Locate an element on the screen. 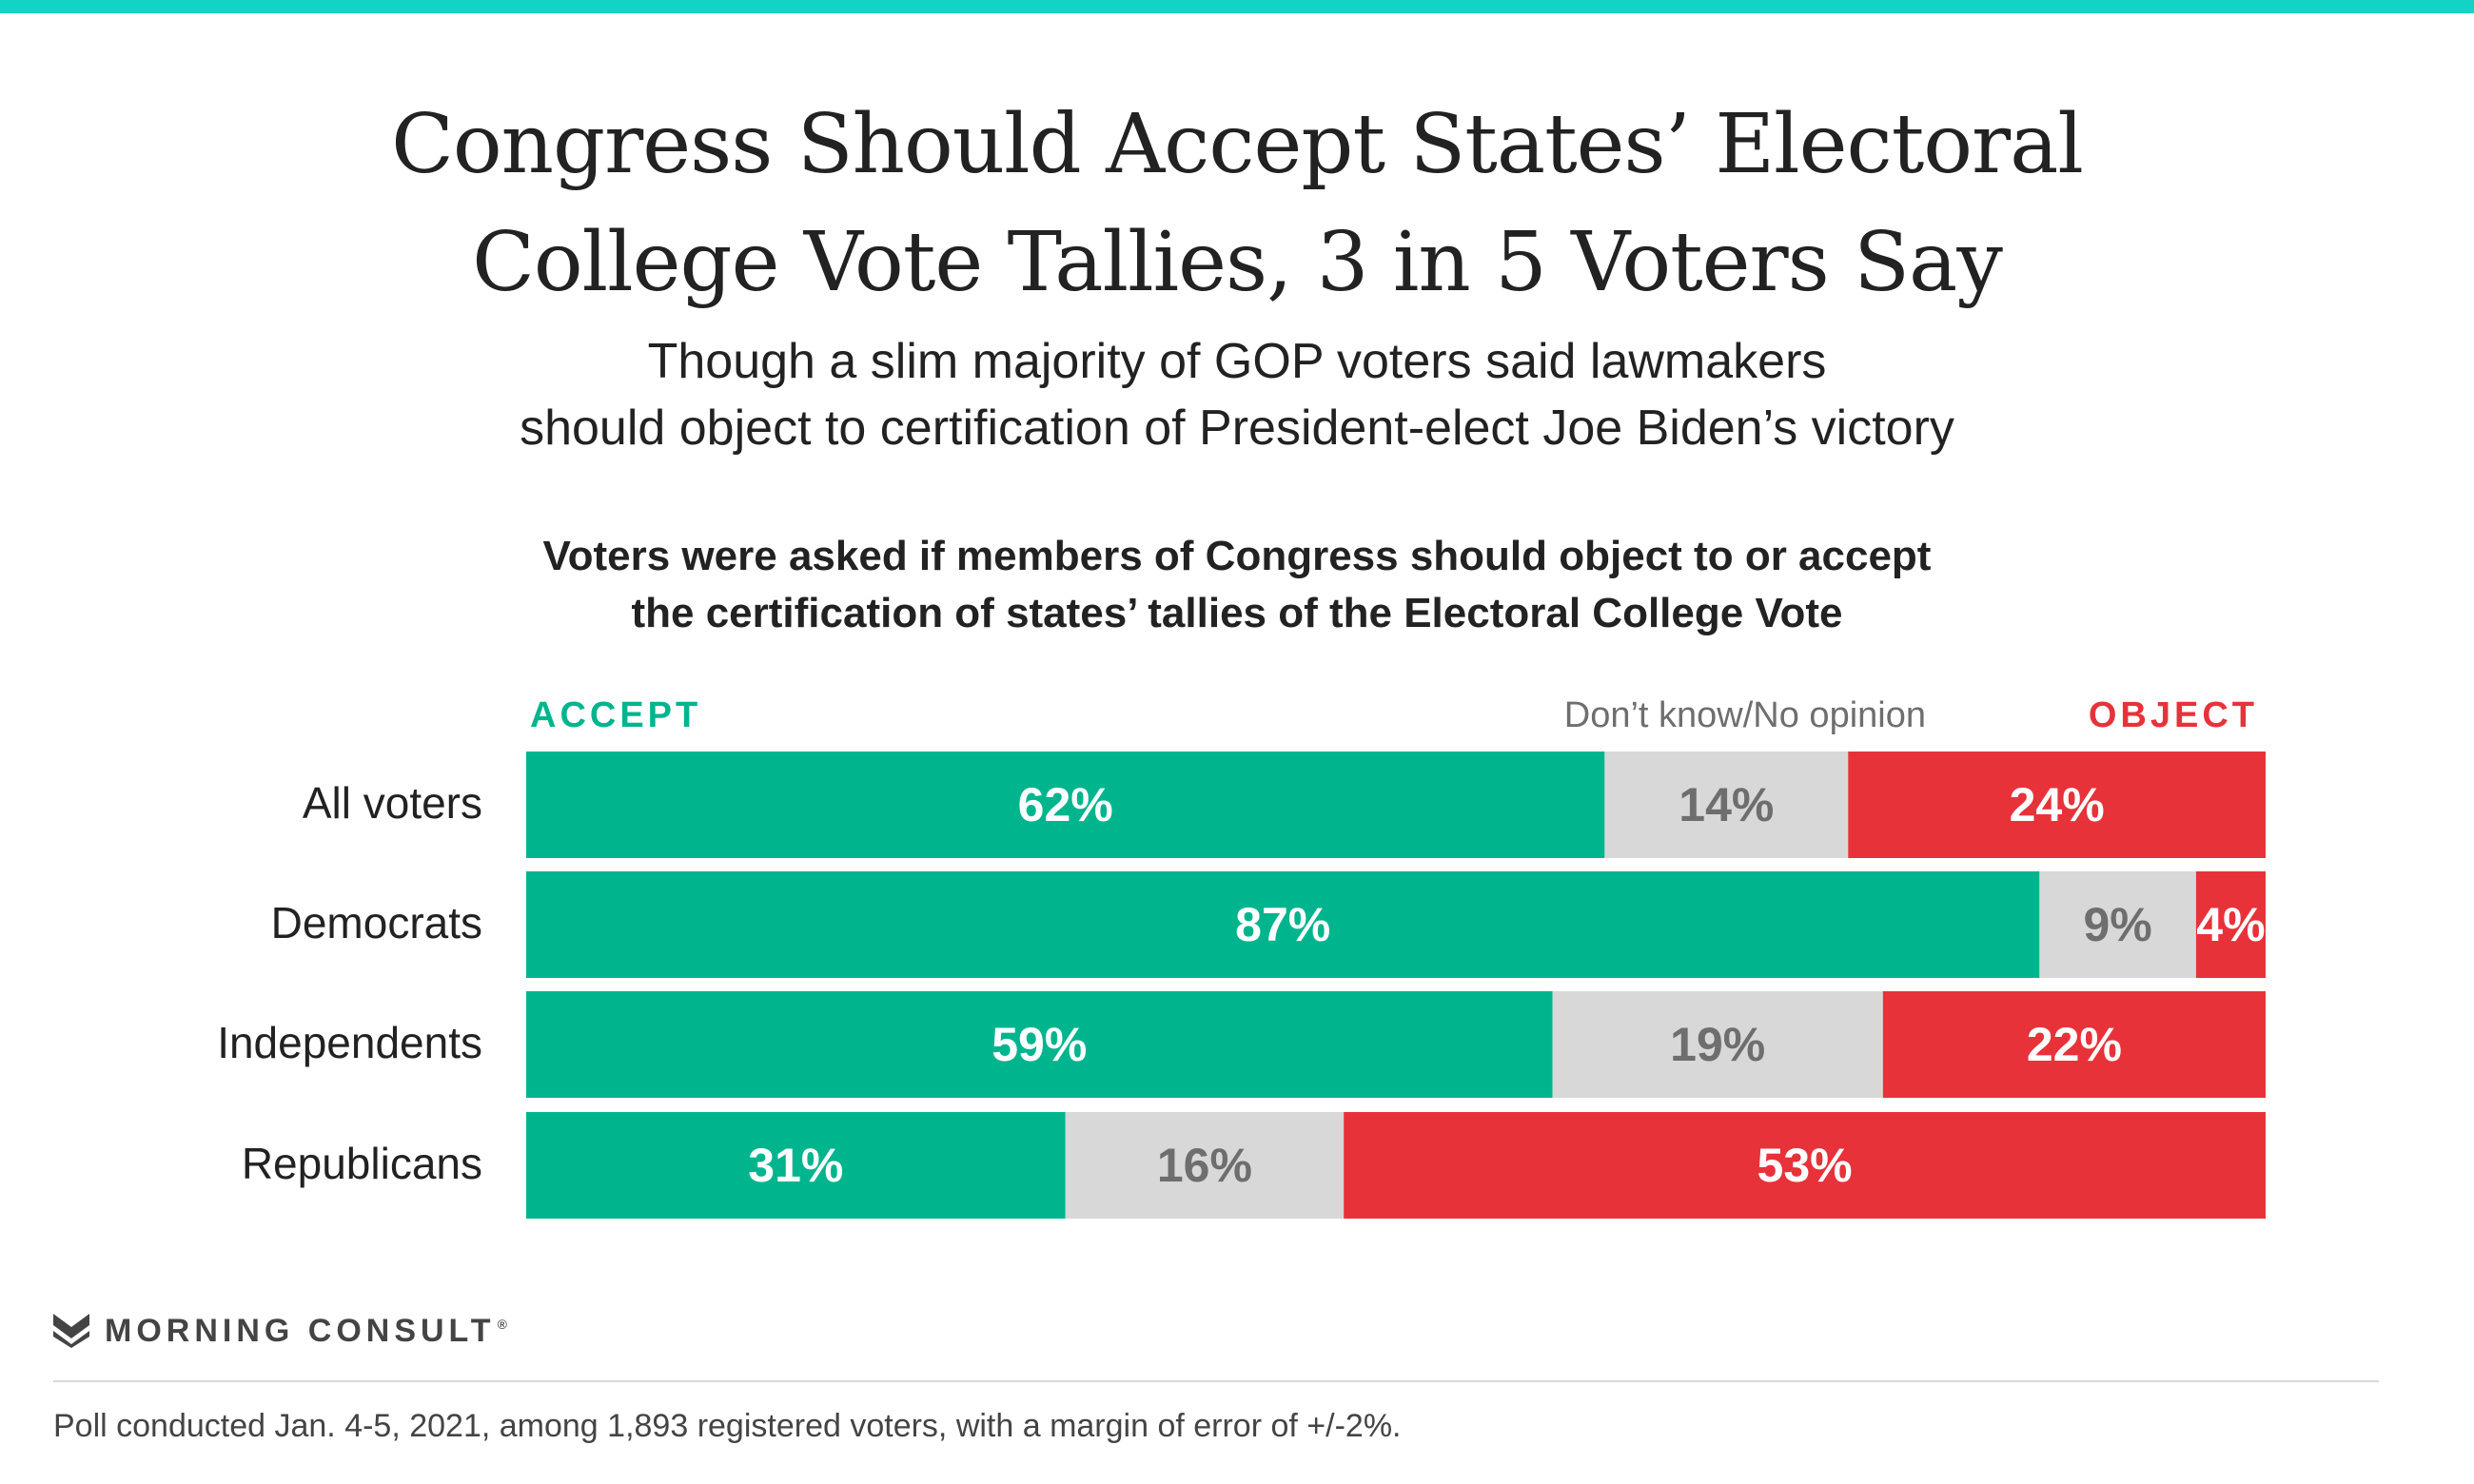  data-label: 16% is located at coordinates (1204, 1165).